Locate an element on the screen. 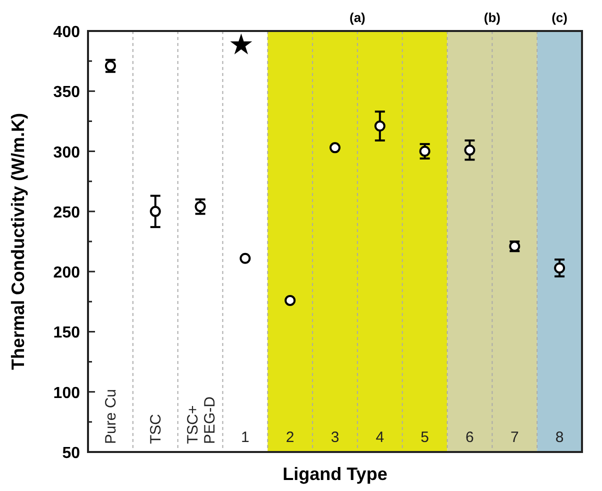 This screenshot has height=491, width=602. y-tick-label: 100 is located at coordinates (66, 393).